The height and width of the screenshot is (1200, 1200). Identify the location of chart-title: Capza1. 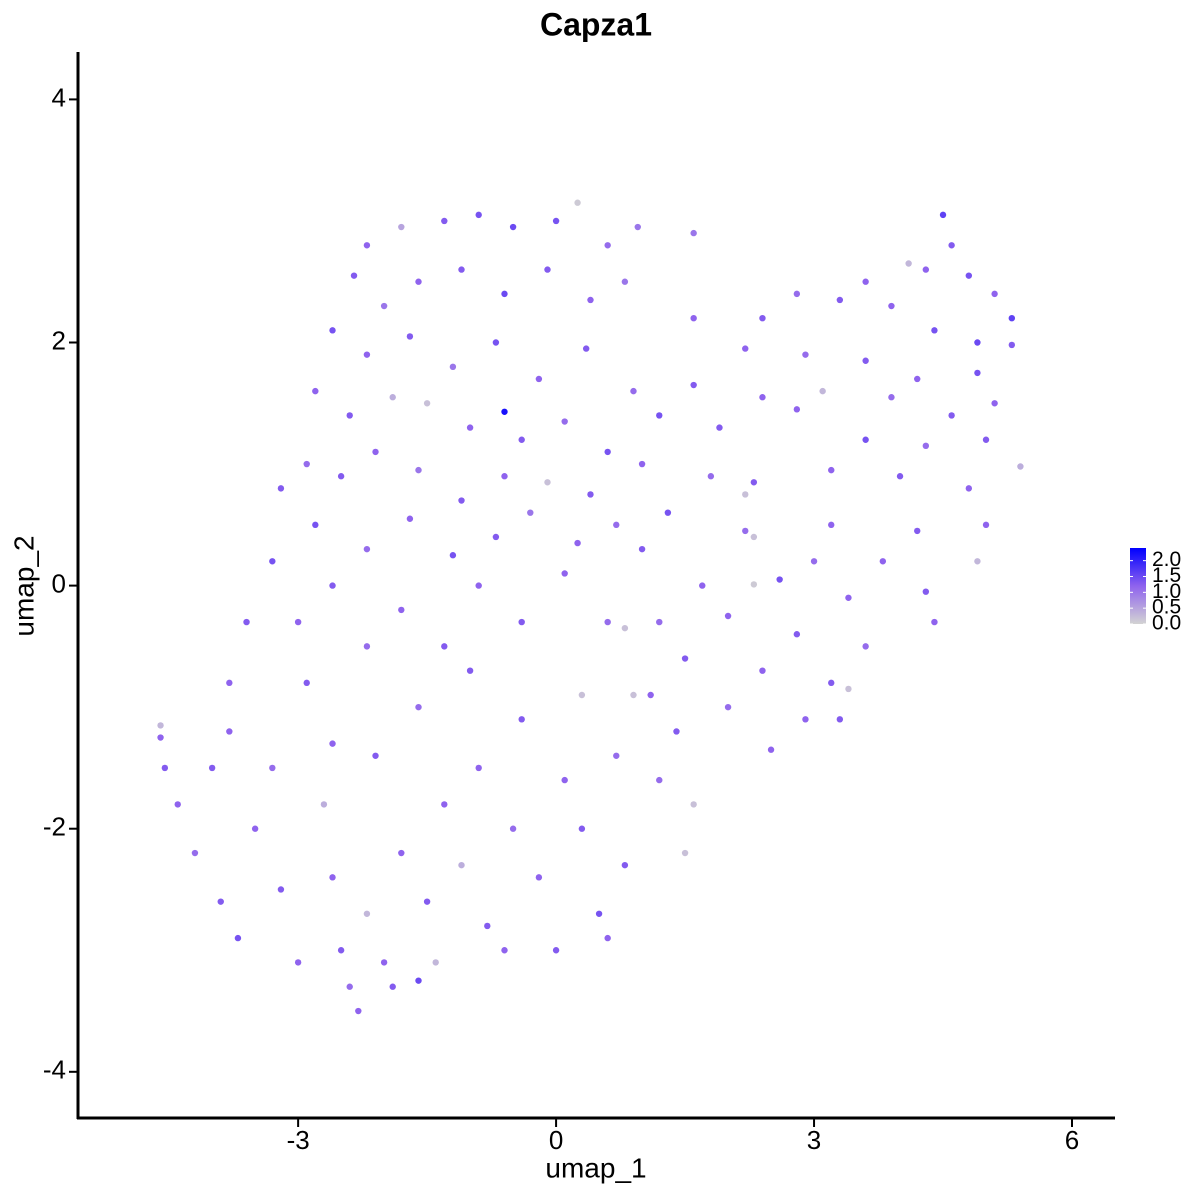
(596, 24).